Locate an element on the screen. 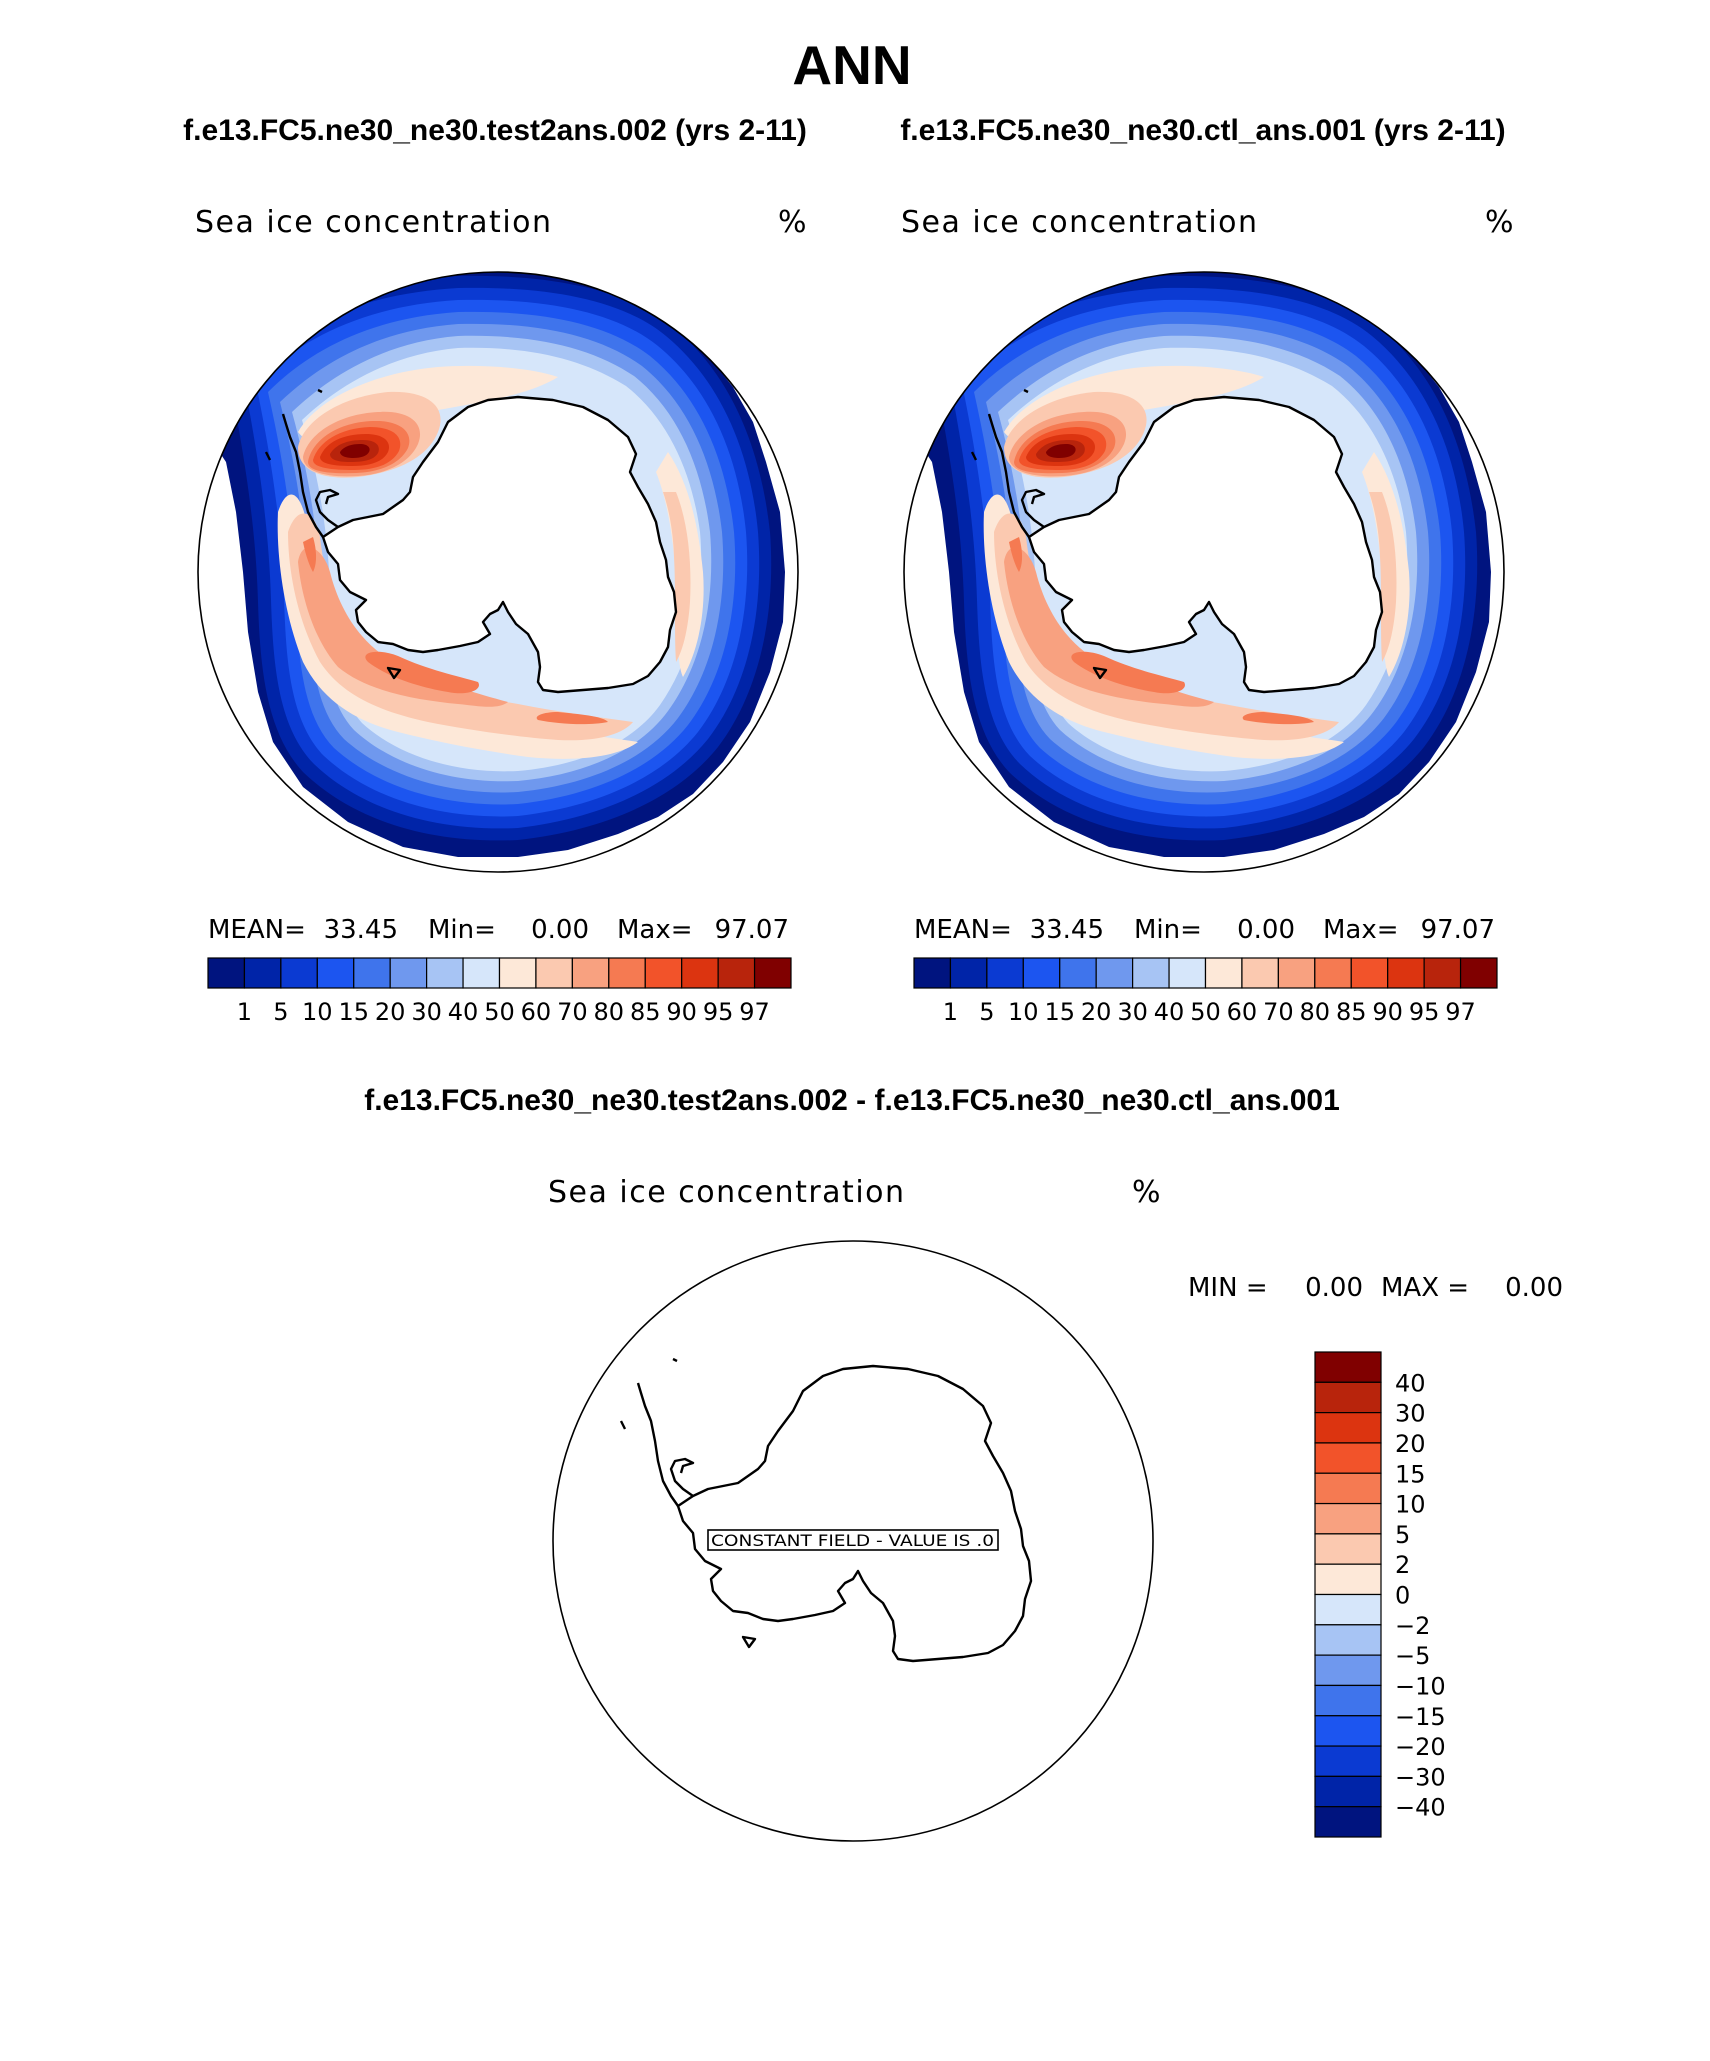 The height and width of the screenshot is (2061, 1710). variable-label-right: Sea ice concentration is located at coordinates (1080, 222).